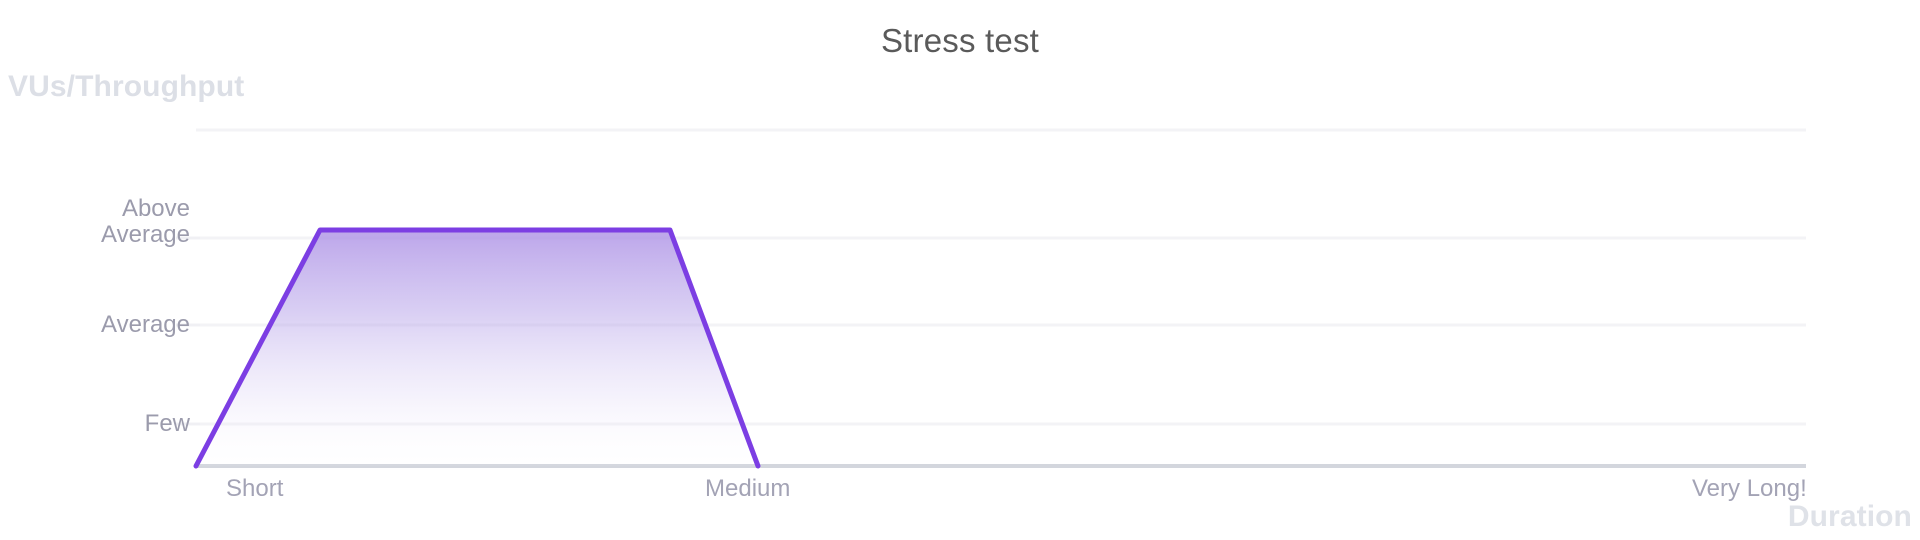  I want to click on tick-connectors, so click(188, 331).